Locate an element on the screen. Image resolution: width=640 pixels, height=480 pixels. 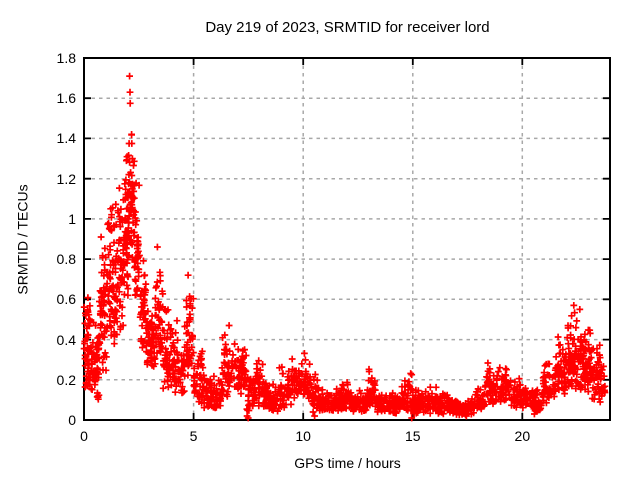
x-tick-label: 0 is located at coordinates (84, 436).